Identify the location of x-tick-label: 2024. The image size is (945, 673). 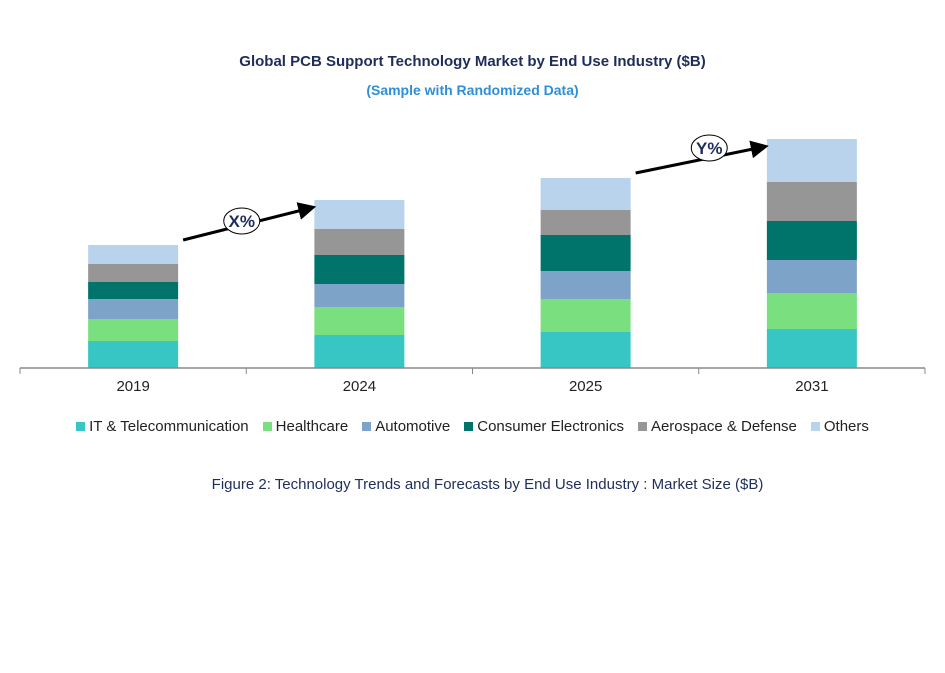
(359, 386).